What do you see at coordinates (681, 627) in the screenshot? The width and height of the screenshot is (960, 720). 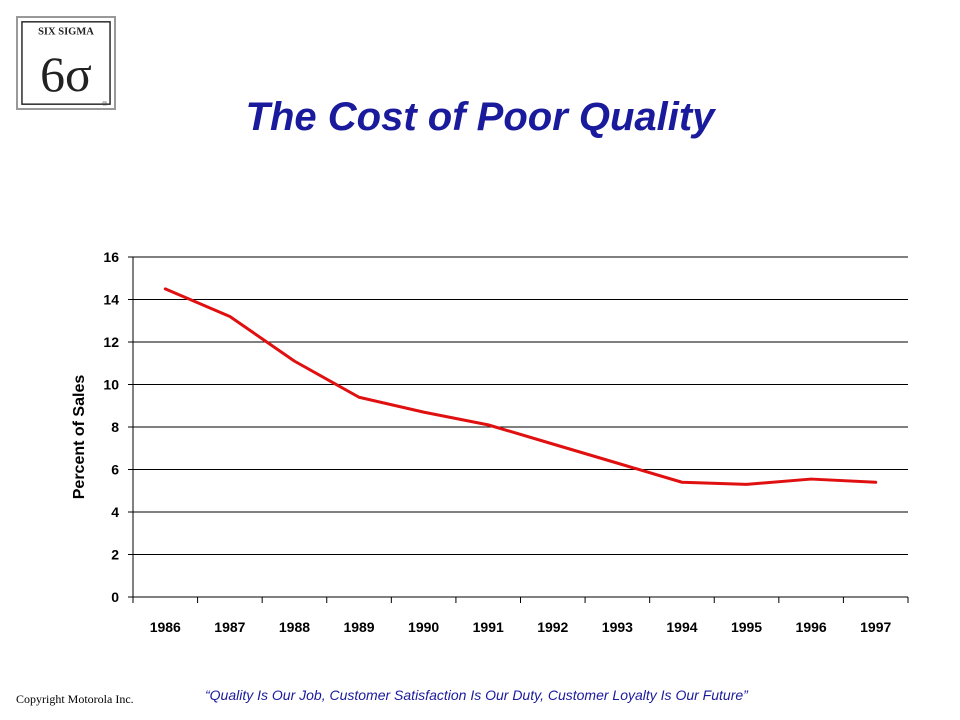 I see `x-tick-label: 1994` at bounding box center [681, 627].